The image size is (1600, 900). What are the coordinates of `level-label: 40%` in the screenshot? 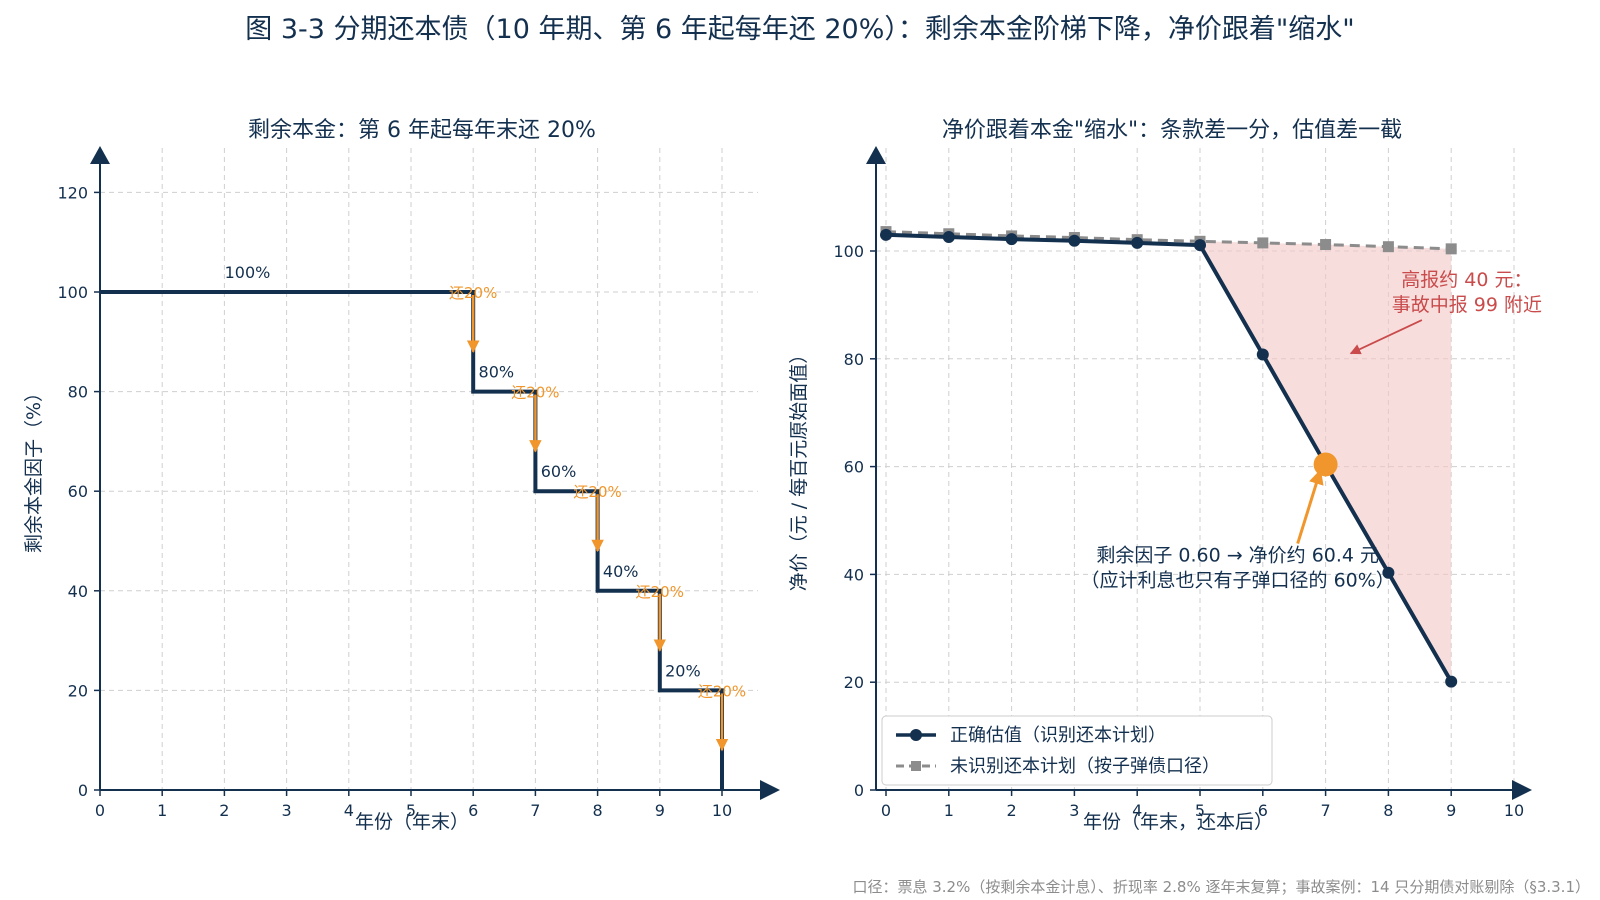 It's located at (621, 571).